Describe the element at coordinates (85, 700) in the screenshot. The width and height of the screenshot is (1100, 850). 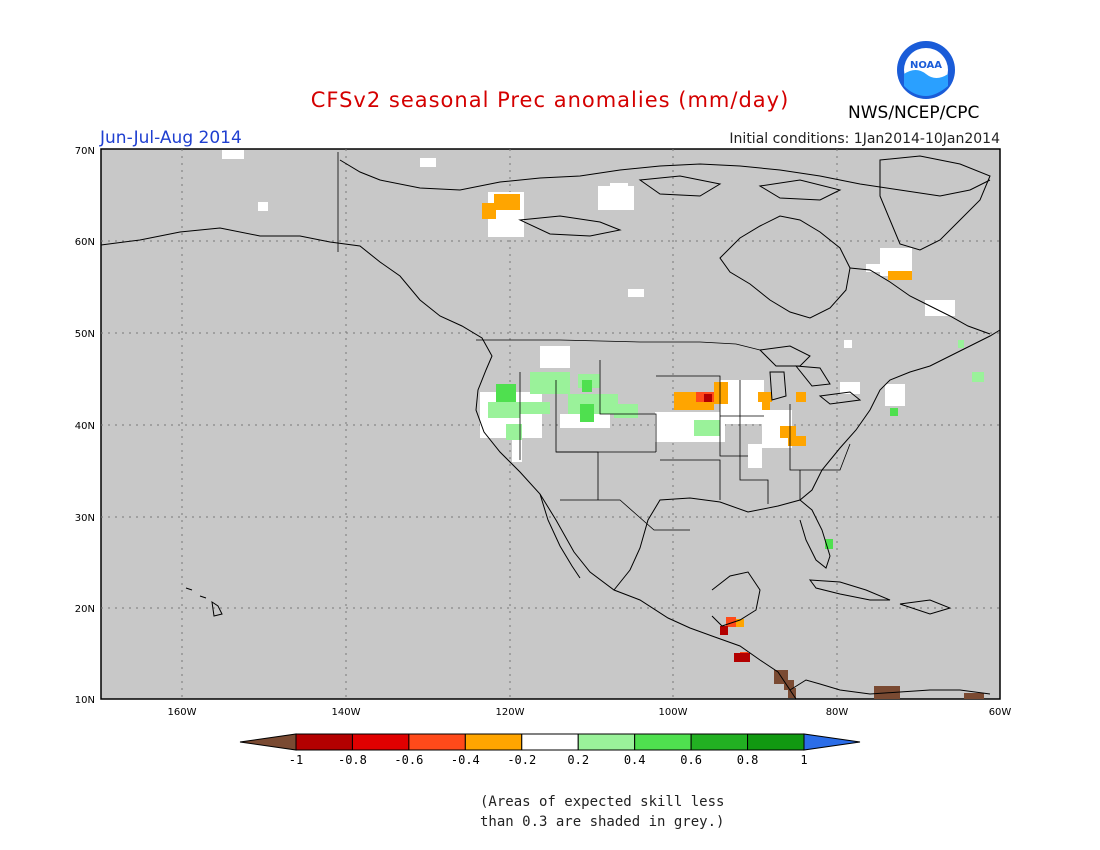
I see `lat-label: 10N` at that location.